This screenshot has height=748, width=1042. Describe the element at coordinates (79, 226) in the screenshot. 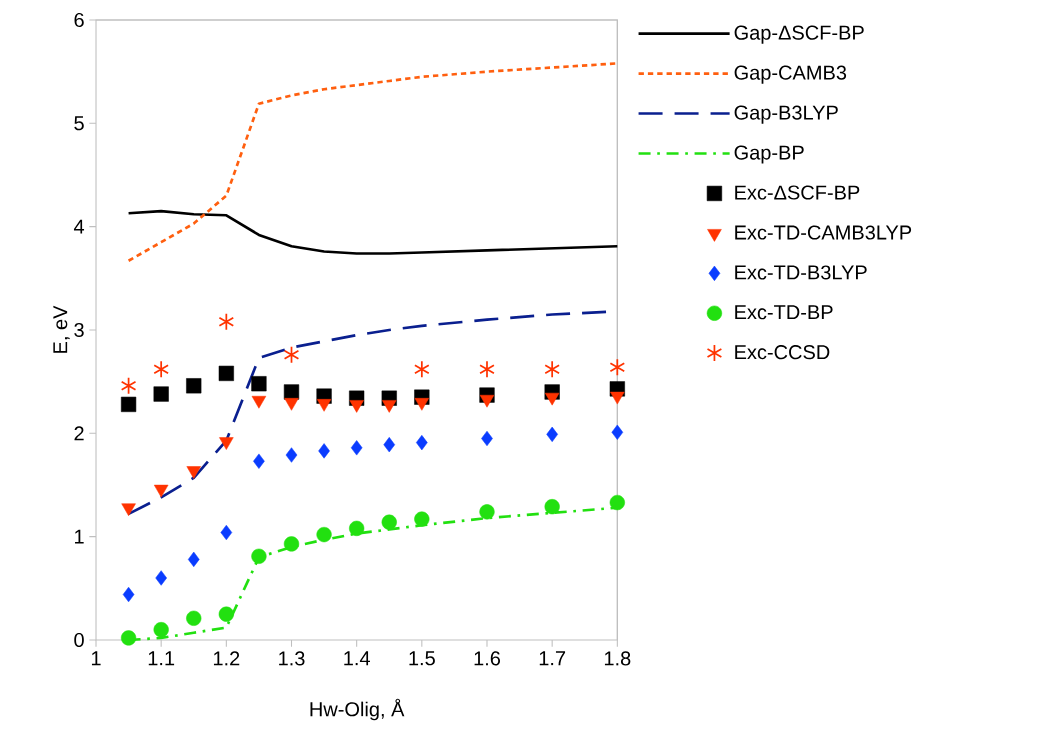

I see `y-tick-label: 4` at that location.